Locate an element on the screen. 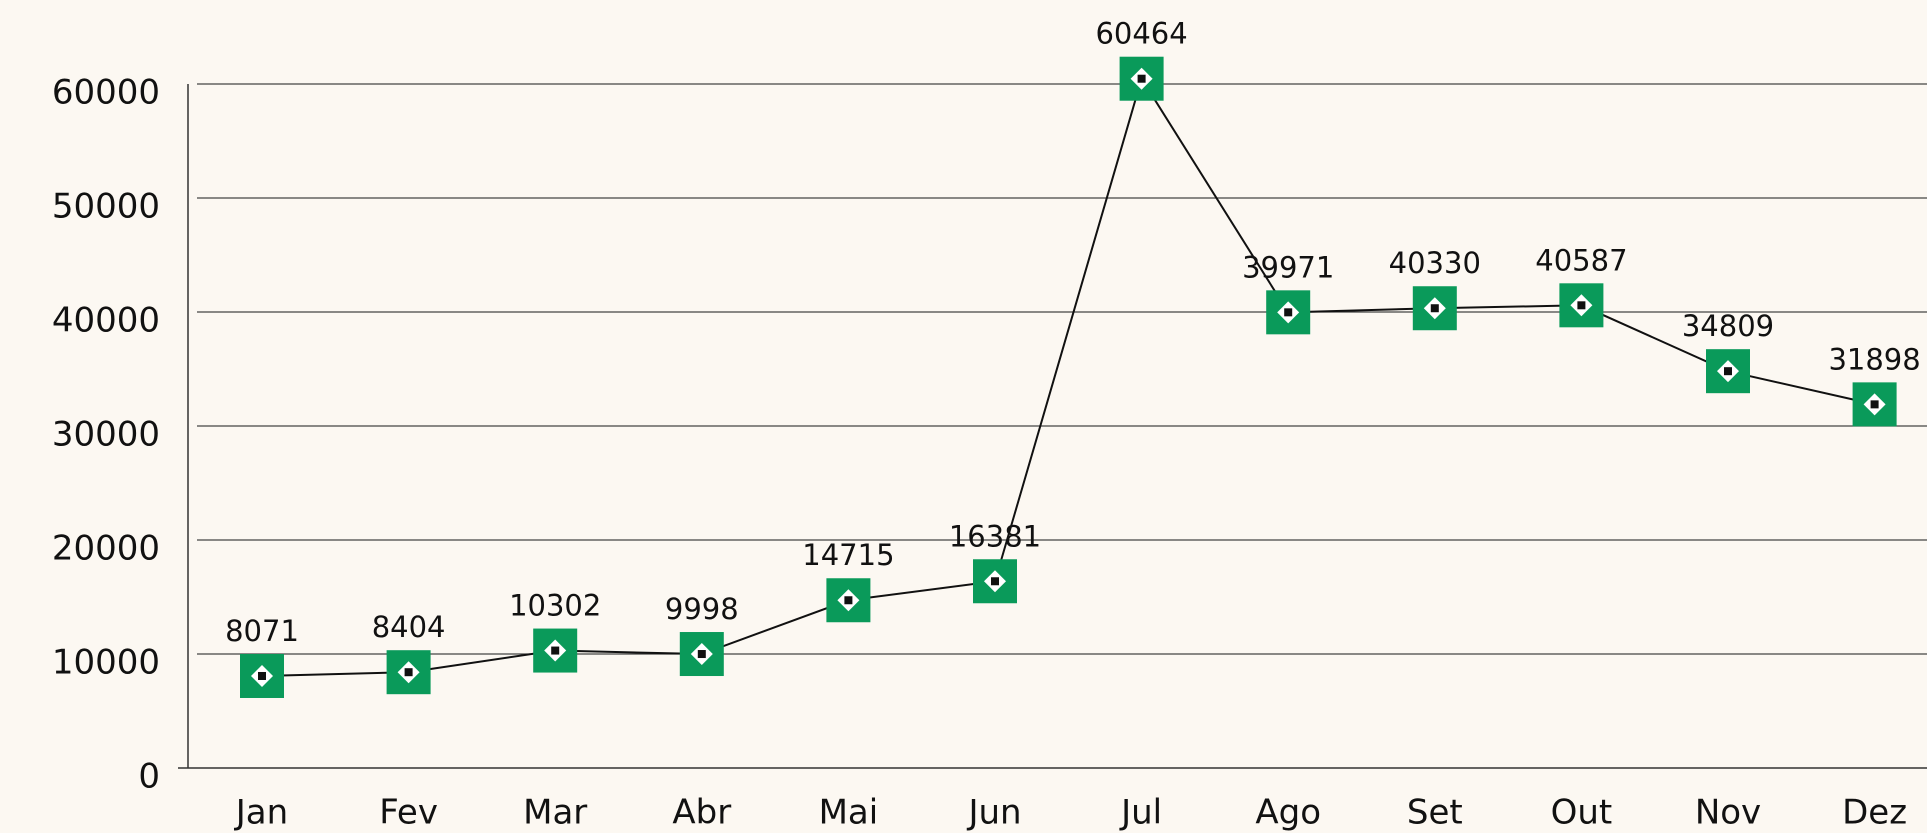  x-tick-label: Jun is located at coordinates (993, 813).